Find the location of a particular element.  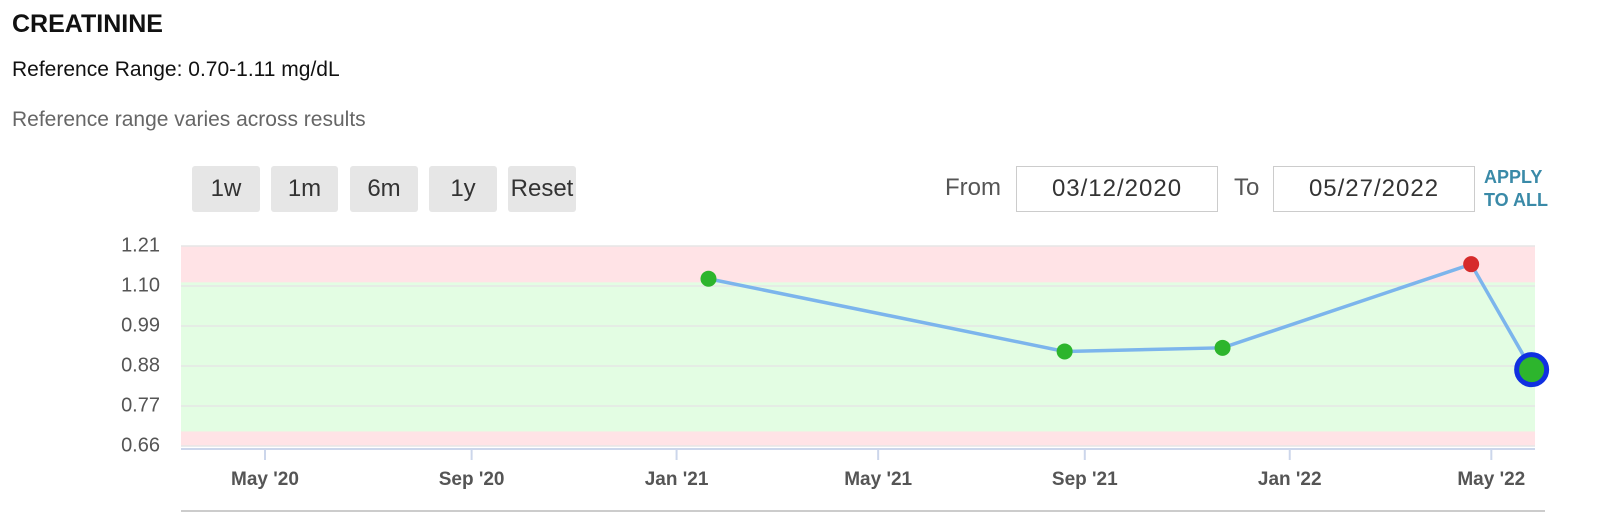

selected-point is located at coordinates (1532, 370).